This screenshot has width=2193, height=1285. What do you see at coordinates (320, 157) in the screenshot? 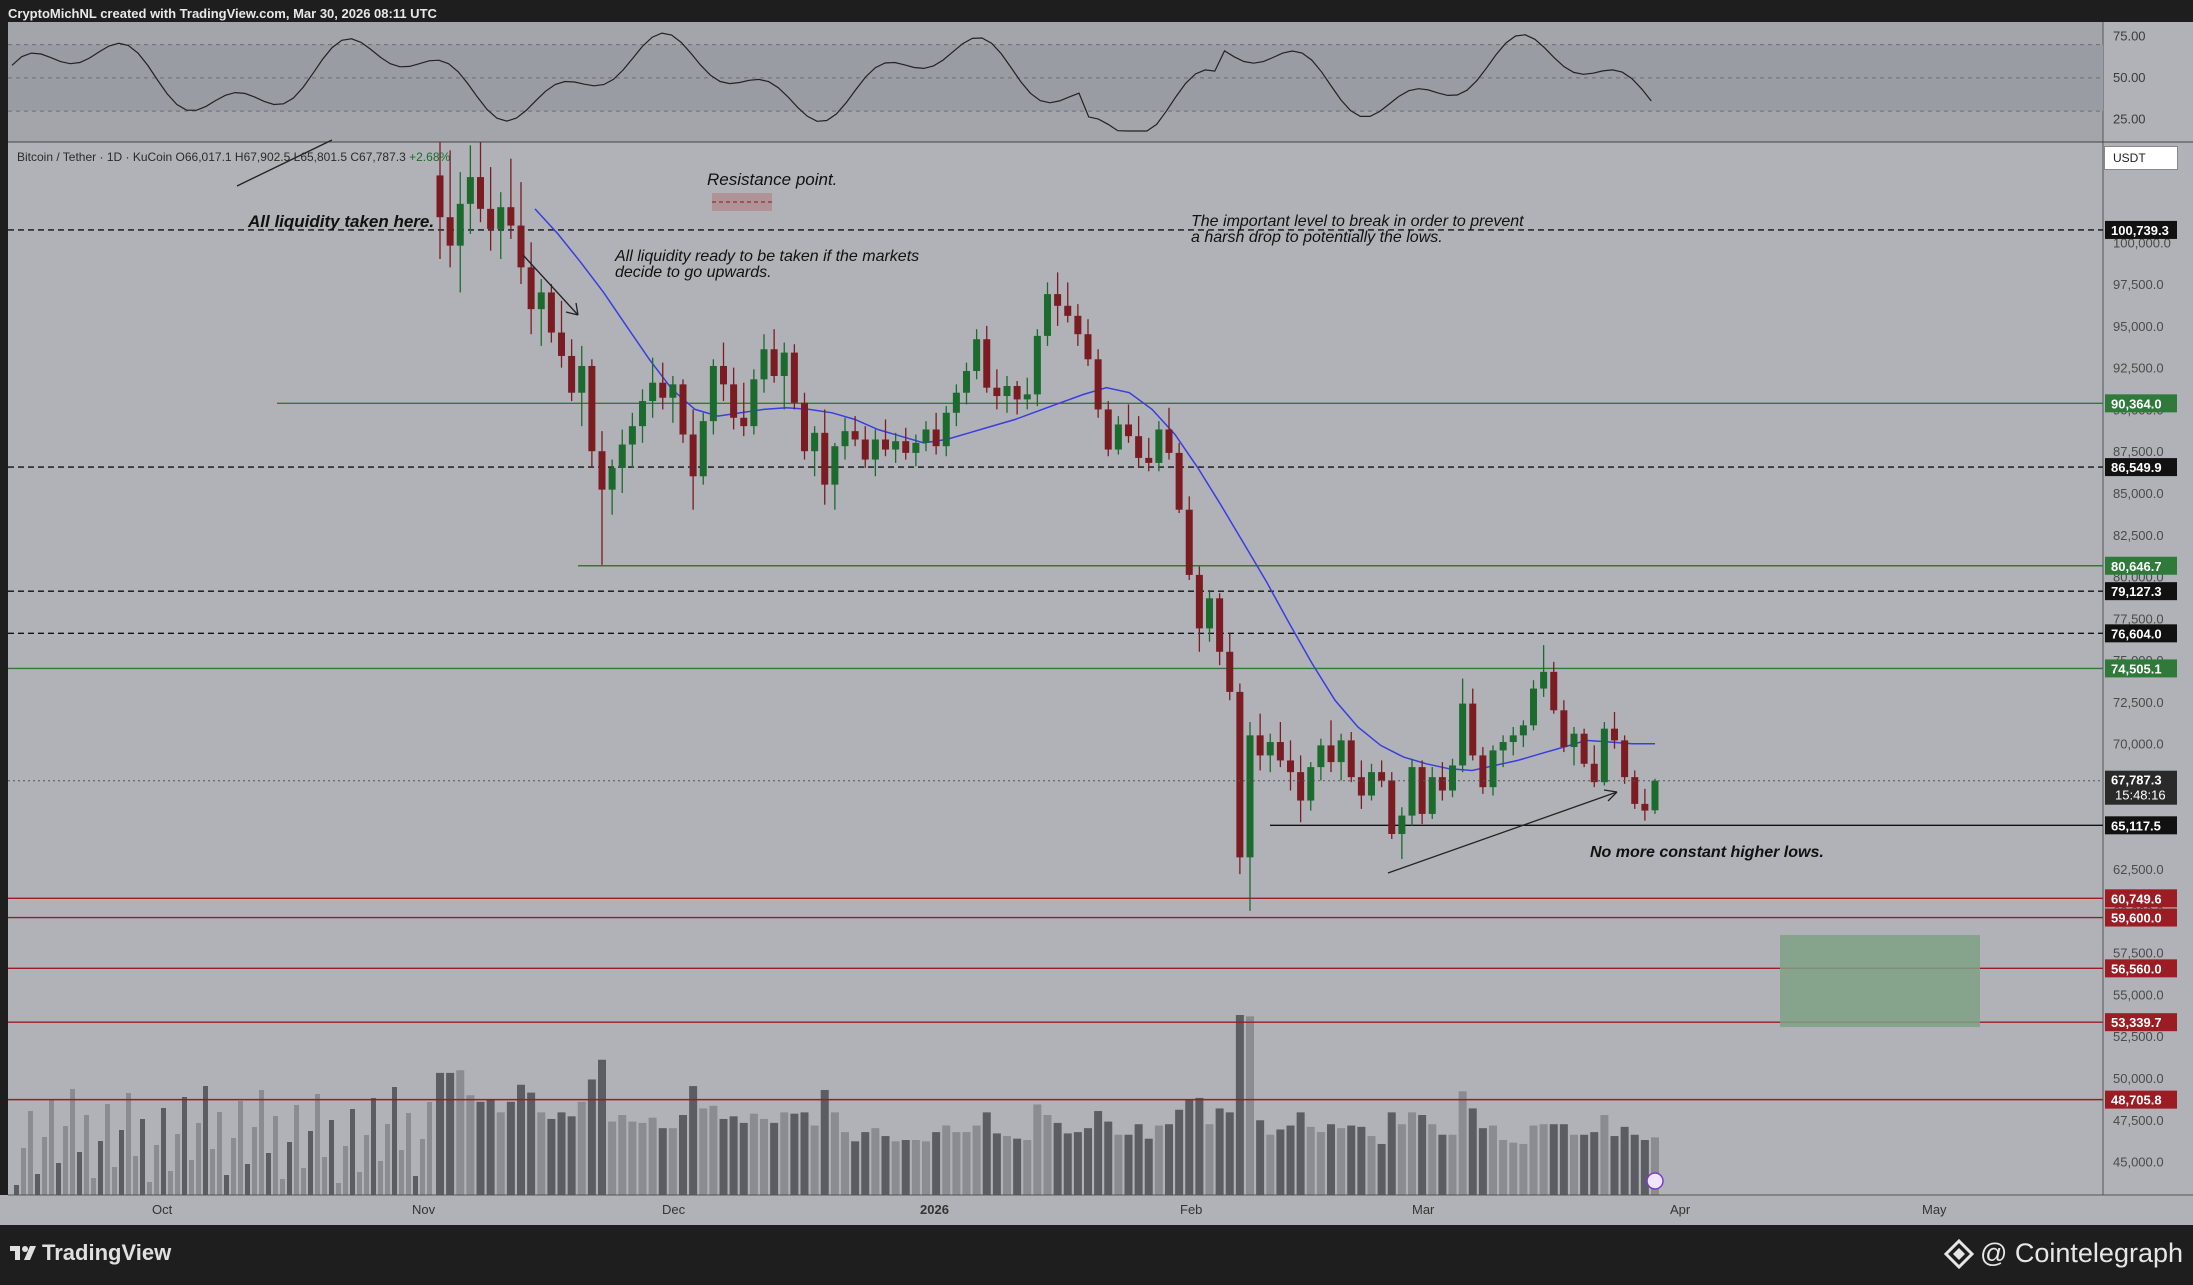
I see `ohlc-low: L65,801.5` at bounding box center [320, 157].